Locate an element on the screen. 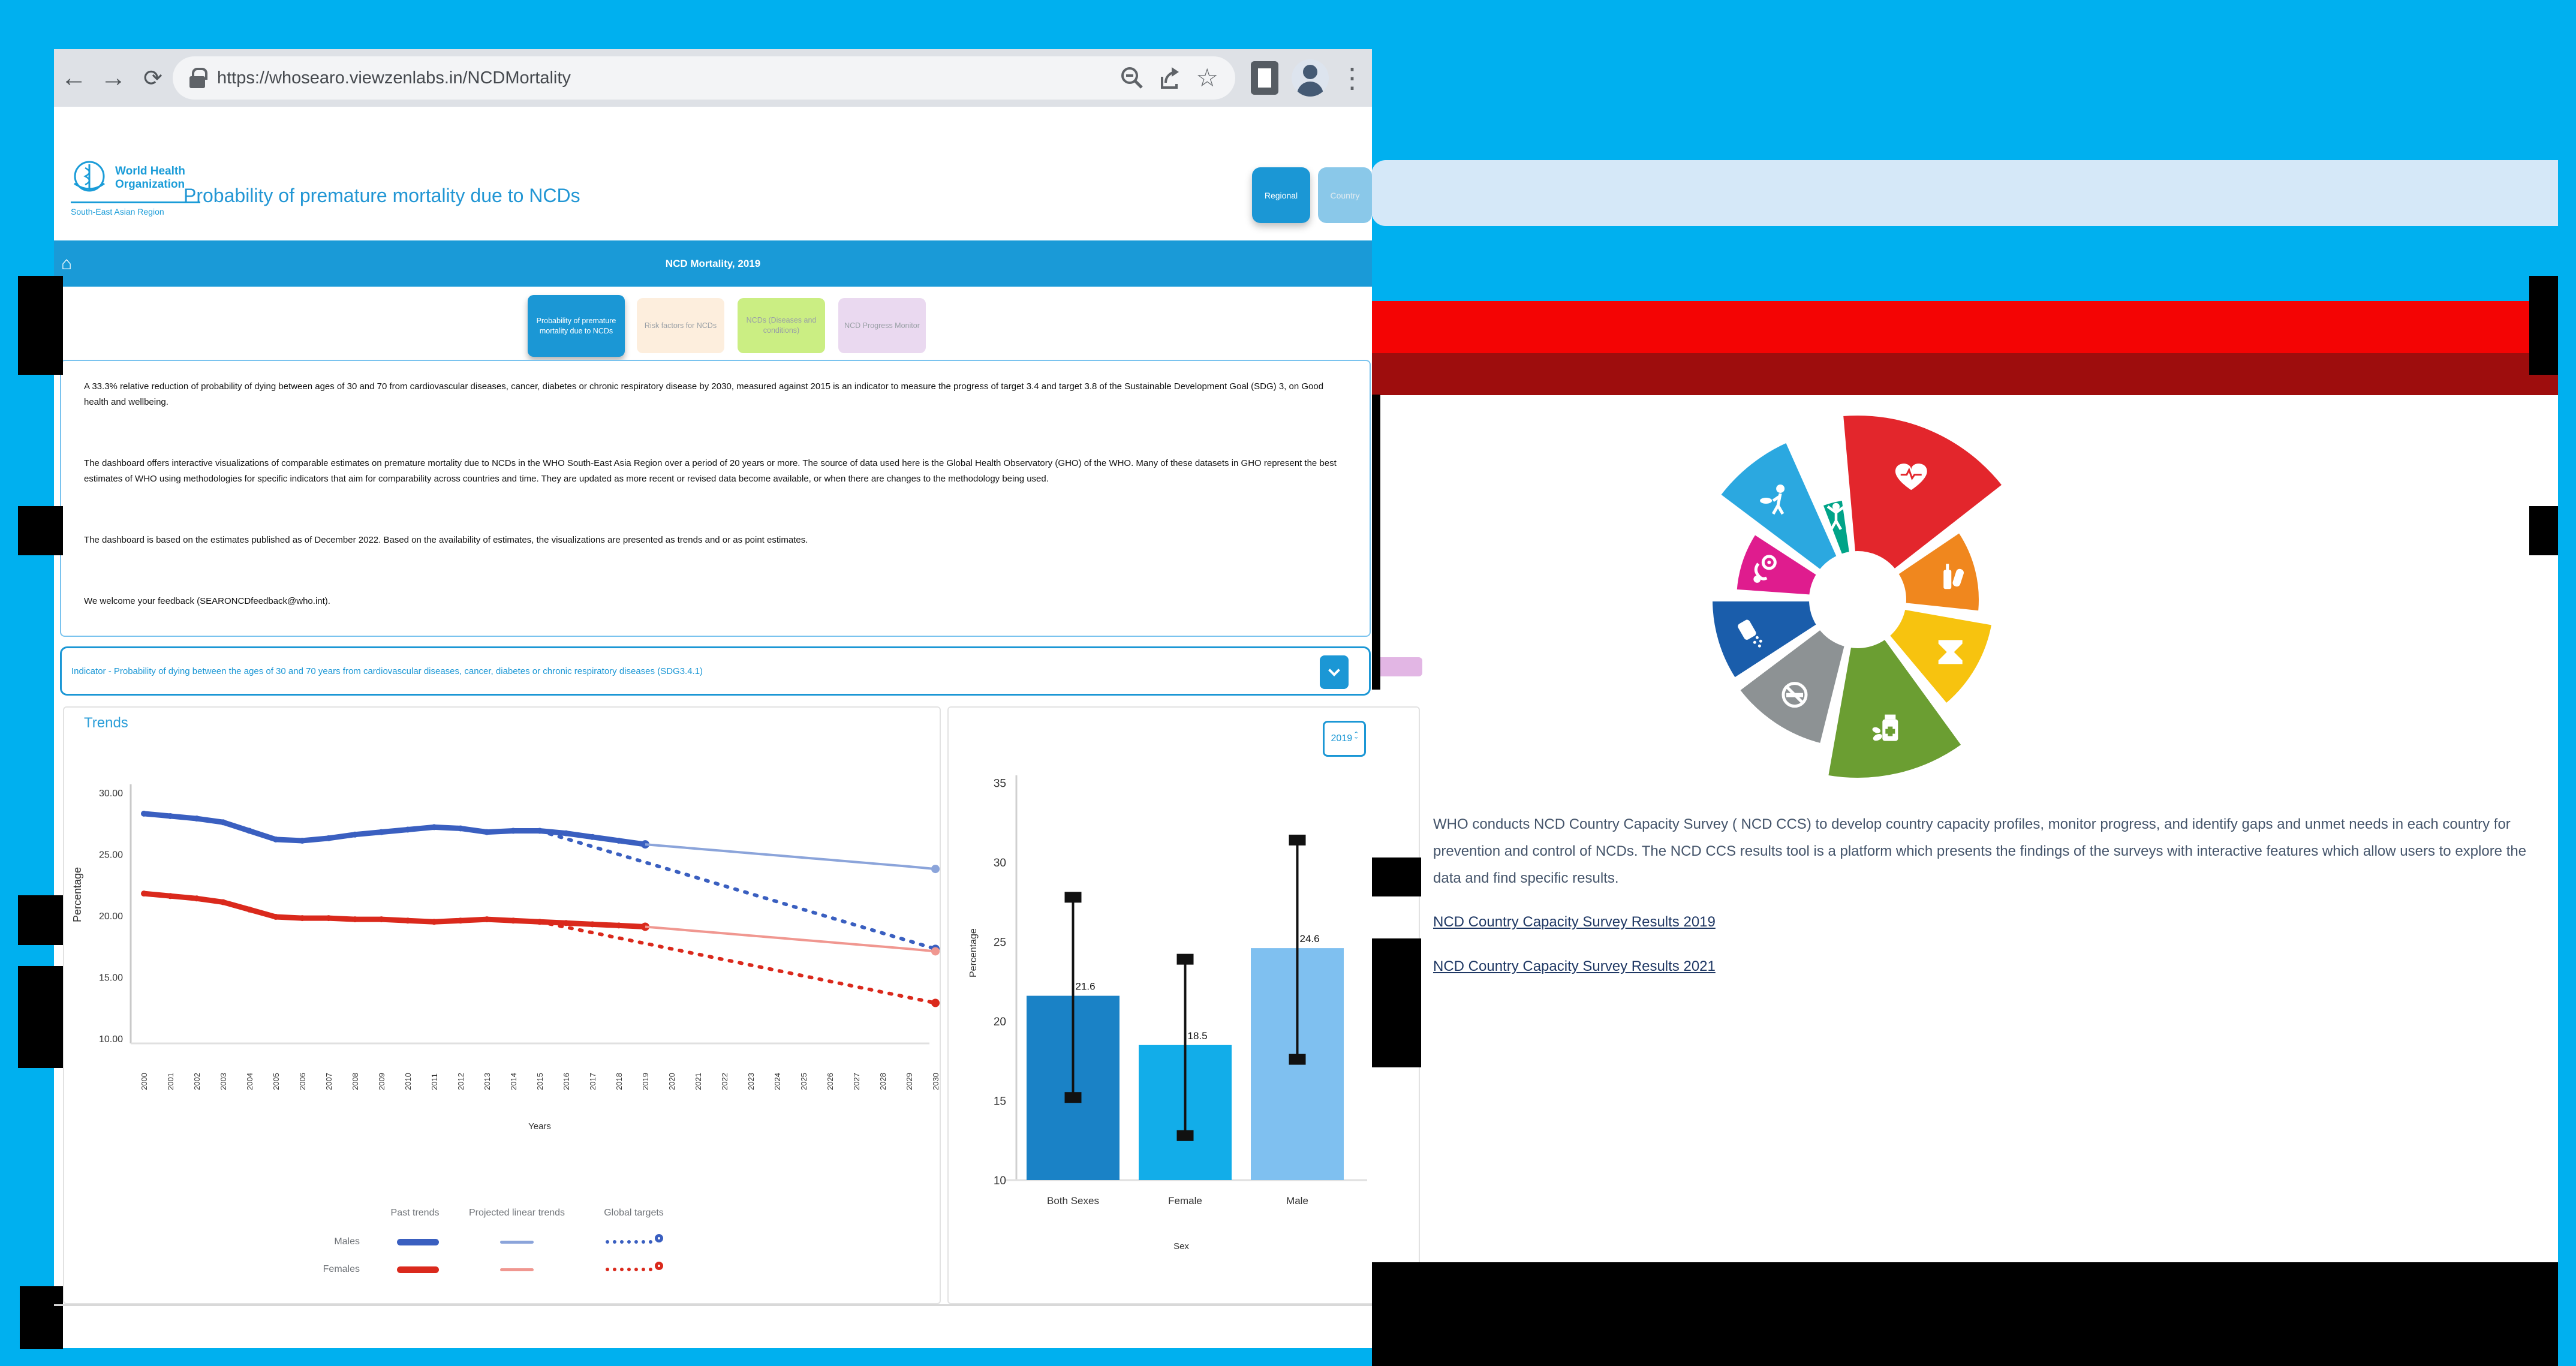 The width and height of the screenshot is (2576, 1366). wheel-icon-cardiovascular-health is located at coordinates (1911, 477).